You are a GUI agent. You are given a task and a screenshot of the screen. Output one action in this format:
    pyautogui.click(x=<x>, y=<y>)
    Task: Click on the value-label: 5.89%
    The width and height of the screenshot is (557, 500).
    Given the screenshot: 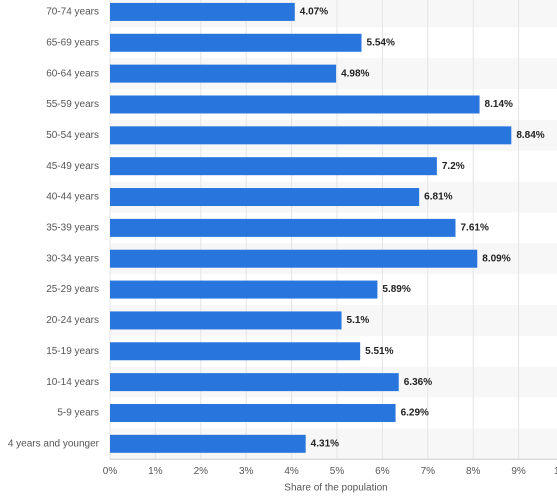 What is the action you would take?
    pyautogui.click(x=396, y=289)
    